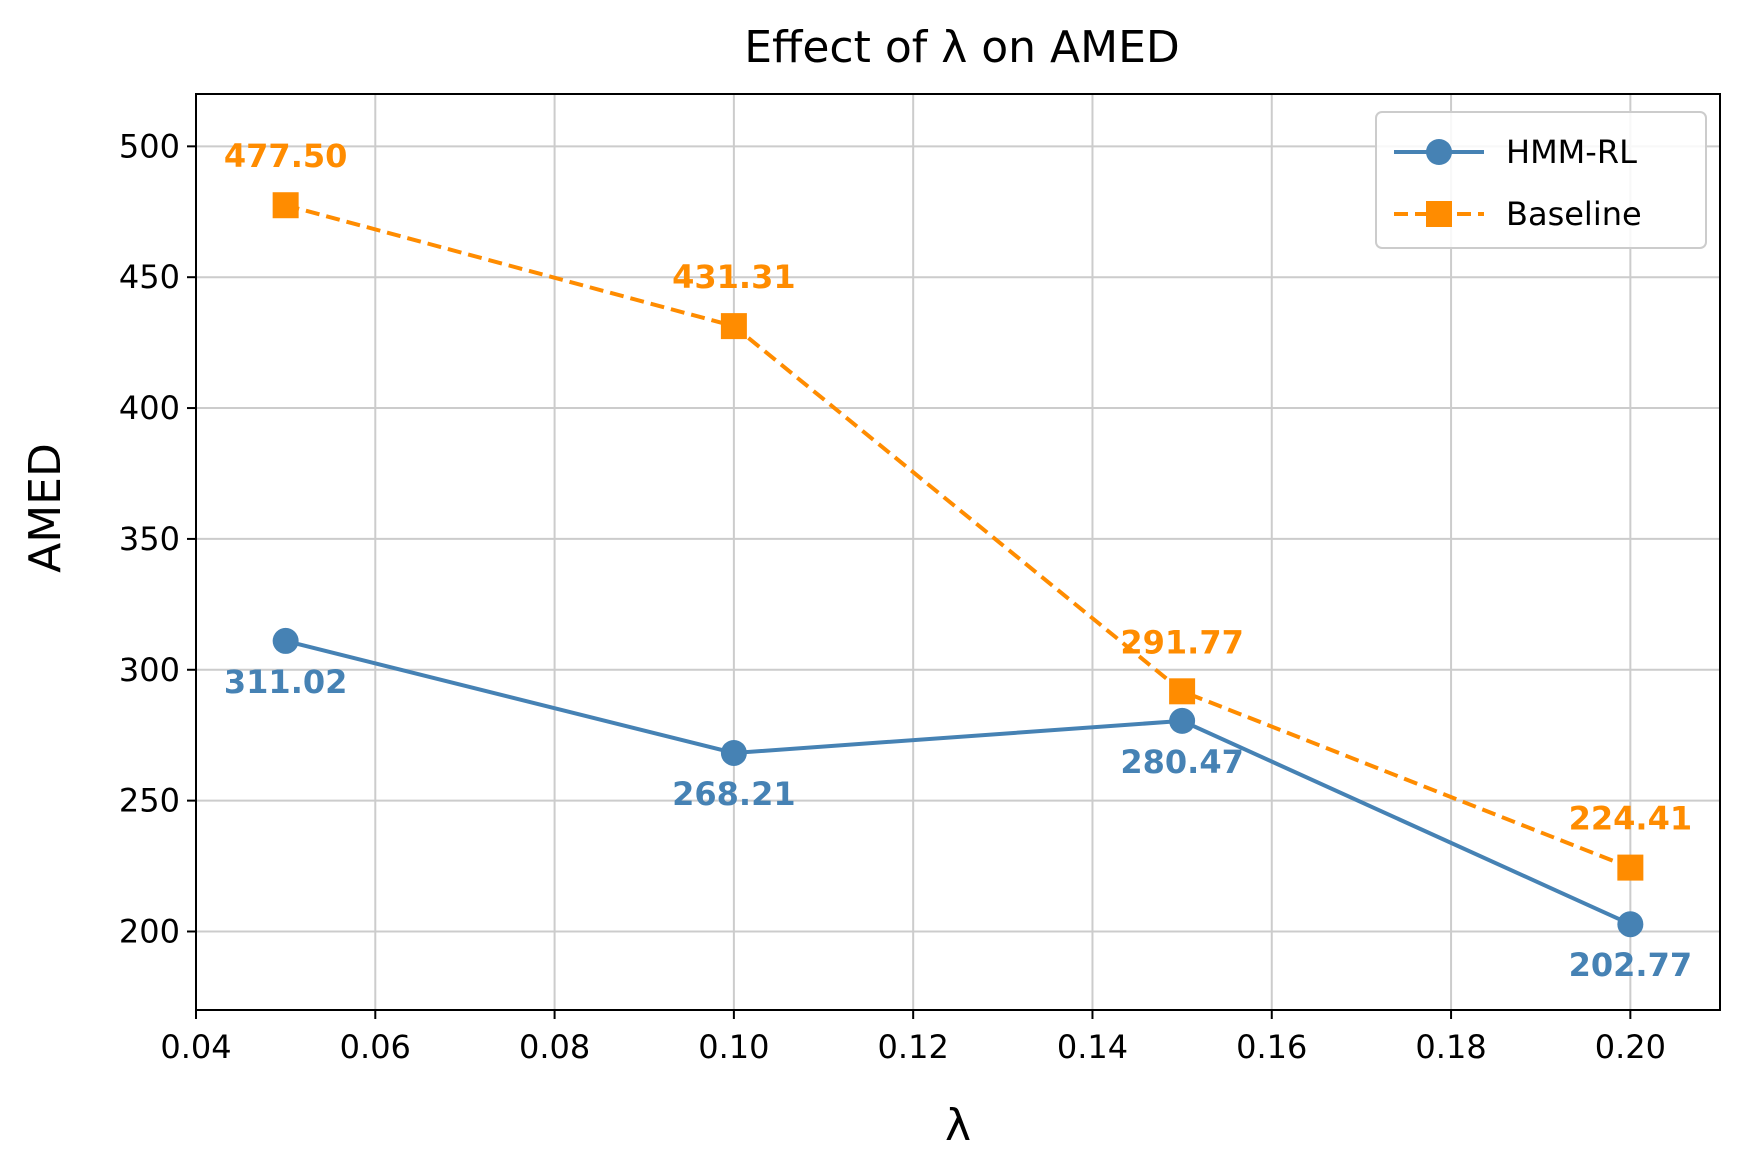  I want to click on y-tick-label: 300, so click(149, 670).